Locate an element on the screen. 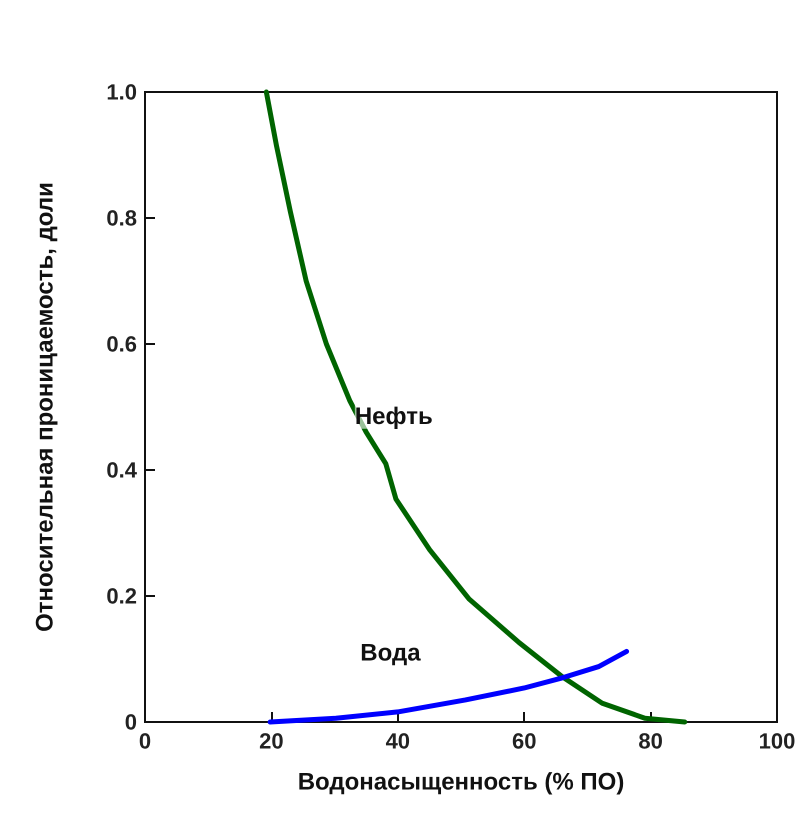 This screenshot has height=836, width=805. series-label: Вода is located at coordinates (391, 652).